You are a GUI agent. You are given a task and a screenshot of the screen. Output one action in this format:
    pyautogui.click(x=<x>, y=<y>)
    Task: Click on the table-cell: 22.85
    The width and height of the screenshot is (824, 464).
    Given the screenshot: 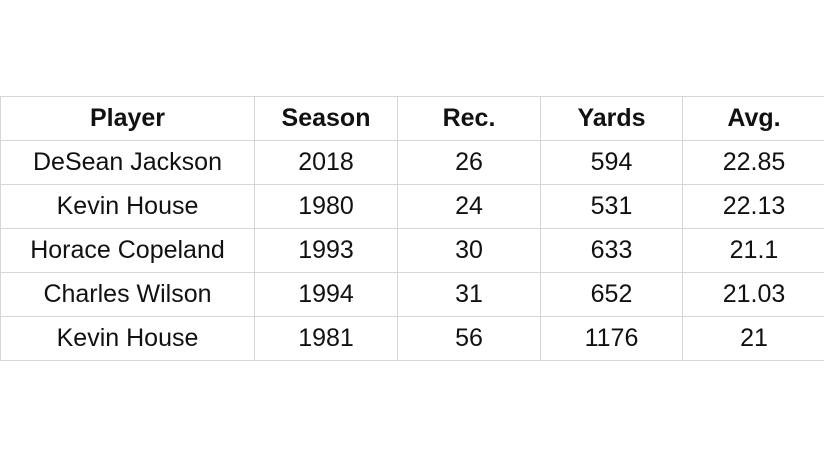 What is the action you would take?
    pyautogui.click(x=753, y=162)
    